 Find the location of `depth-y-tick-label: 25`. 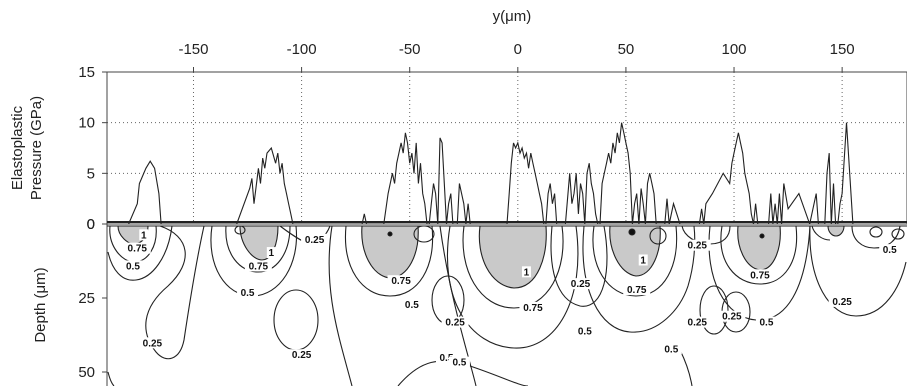

depth-y-tick-label: 25 is located at coordinates (86, 298).